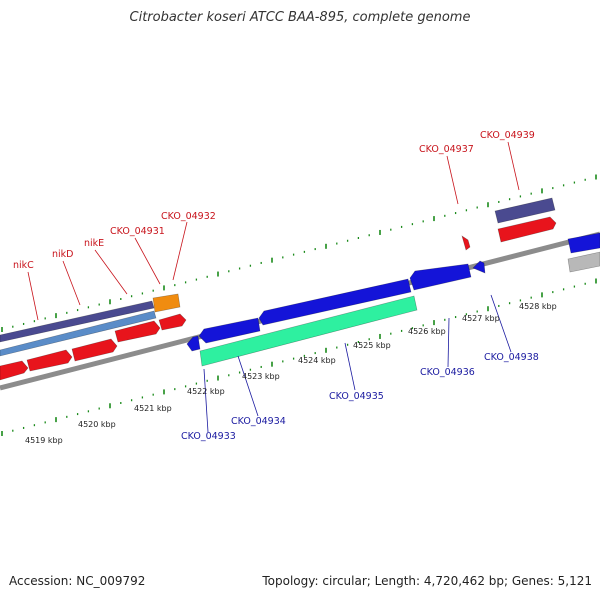 The width and height of the screenshot is (600, 600). Describe the element at coordinates (62, 254) in the screenshot. I see `label-nikd: nikD` at that location.